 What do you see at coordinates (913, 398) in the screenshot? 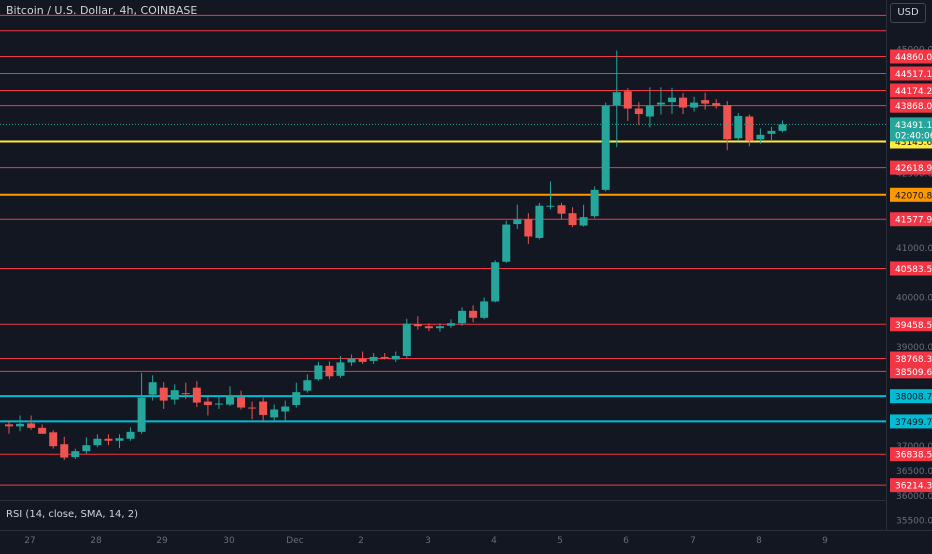
I see `level-tag-label: 38008.72` at bounding box center [913, 398].